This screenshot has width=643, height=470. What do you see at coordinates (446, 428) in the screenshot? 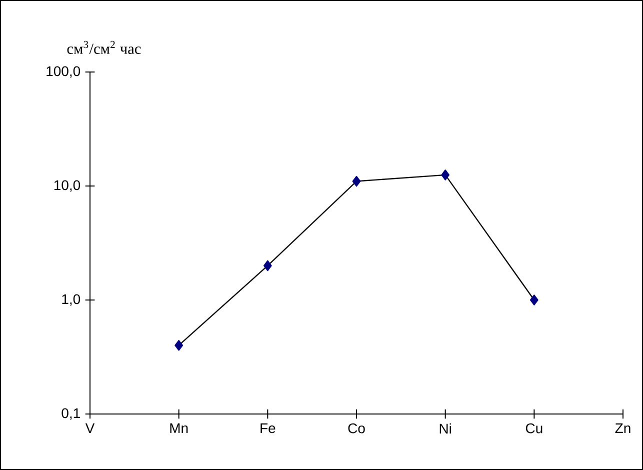
I see `x-tick-label: Ni` at bounding box center [446, 428].